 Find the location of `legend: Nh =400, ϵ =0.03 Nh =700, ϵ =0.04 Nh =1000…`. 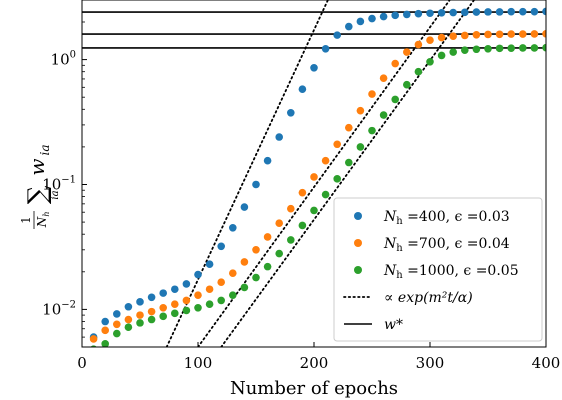

legend: Nh =400, ϵ =0.03 Nh =700, ϵ =0.04 Nh =1000… is located at coordinates (438, 269).